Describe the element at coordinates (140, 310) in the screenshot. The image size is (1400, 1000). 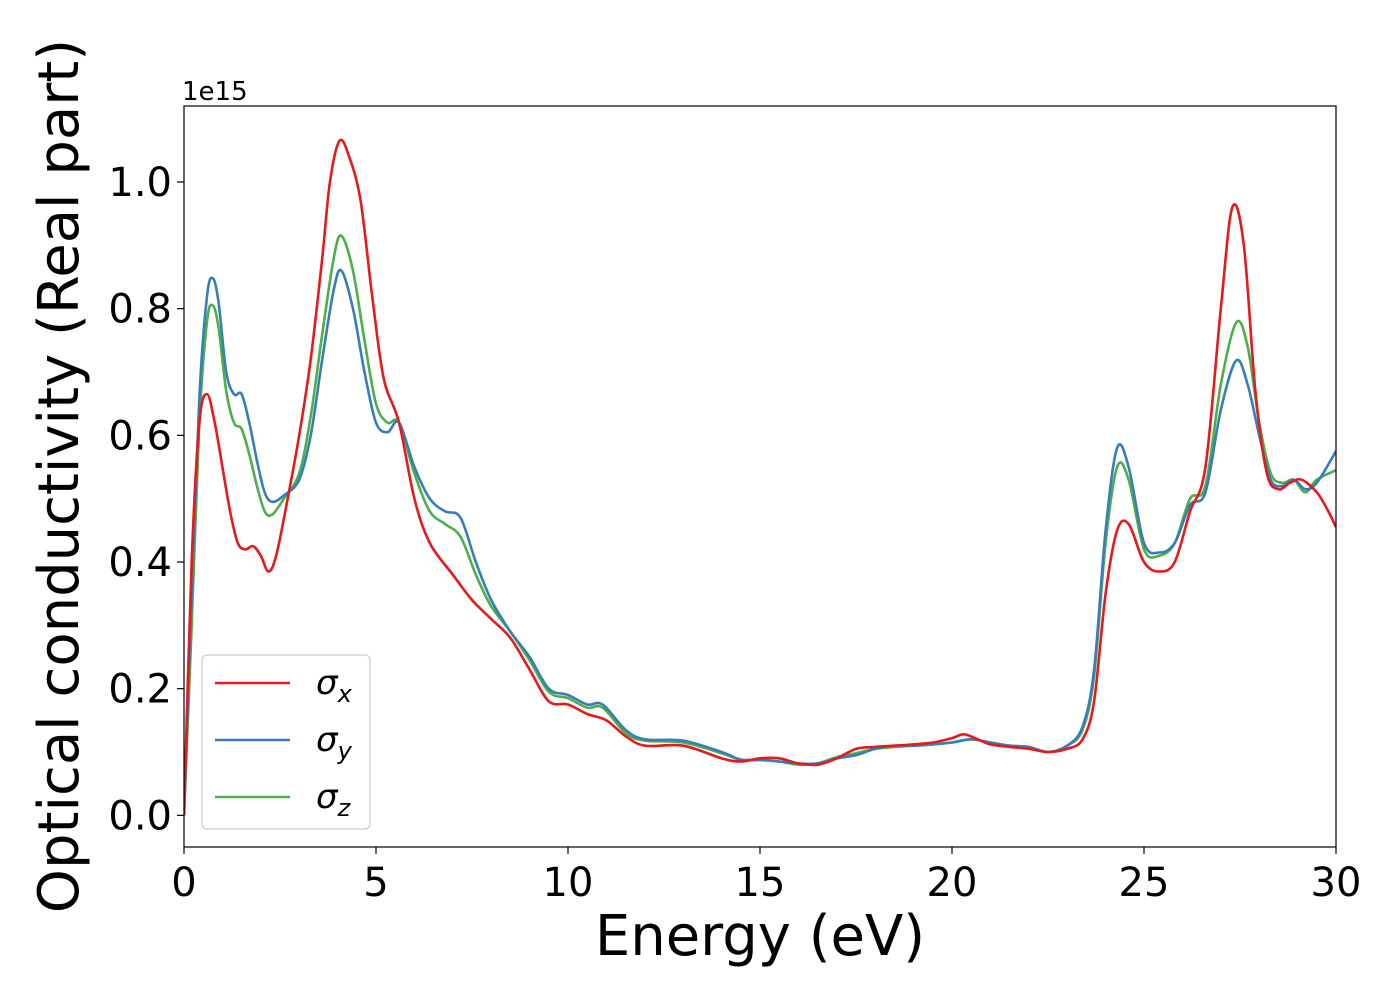
I see `y-tick-label: 0.8` at that location.